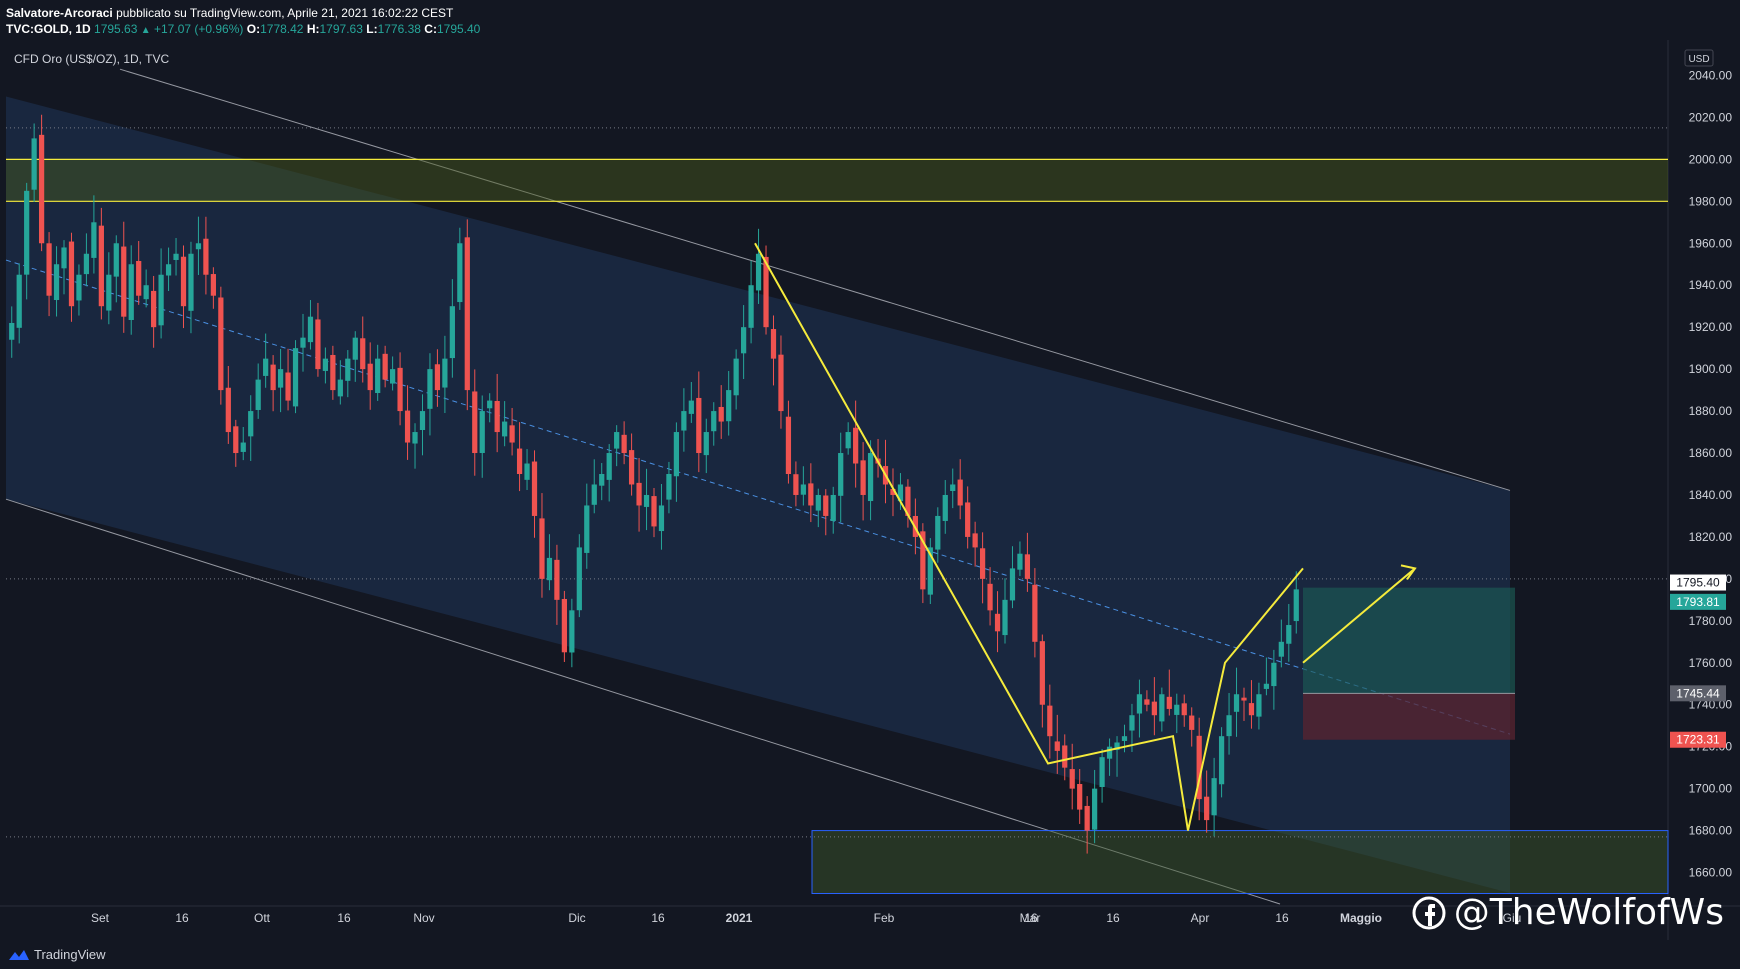 This screenshot has width=1740, height=969. Describe the element at coordinates (1588, 912) in the screenshot. I see `watermark-text: @TheWolfofWs` at that location.